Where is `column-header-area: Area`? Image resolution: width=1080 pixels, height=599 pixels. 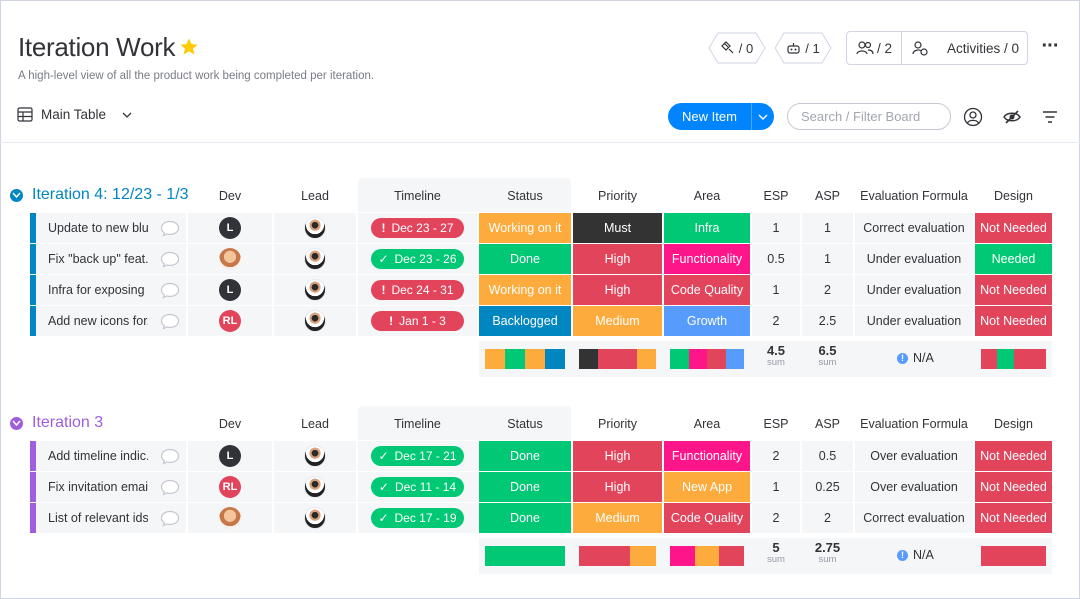 column-header-area: Area is located at coordinates (707, 196).